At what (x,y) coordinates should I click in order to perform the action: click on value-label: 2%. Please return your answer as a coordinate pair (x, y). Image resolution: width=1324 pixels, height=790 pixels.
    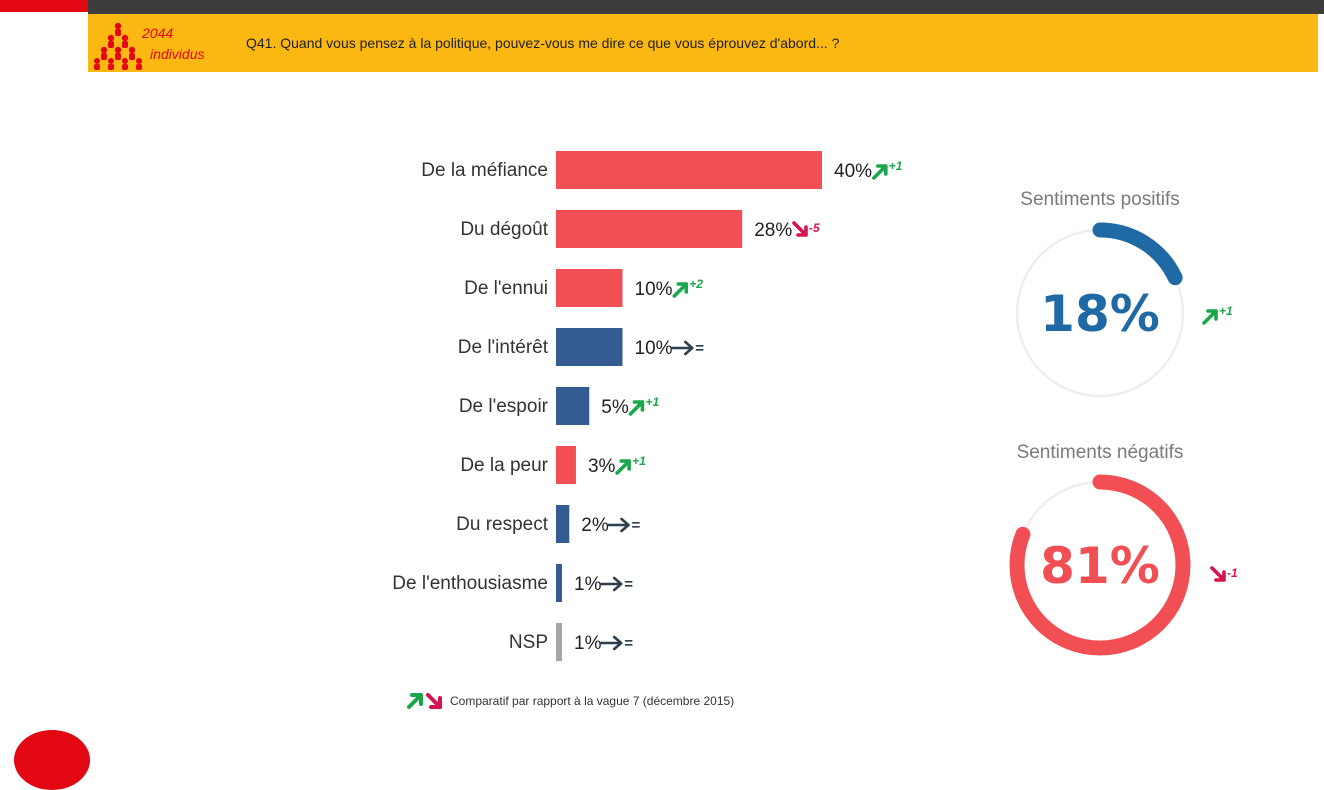
    Looking at the image, I should click on (595, 525).